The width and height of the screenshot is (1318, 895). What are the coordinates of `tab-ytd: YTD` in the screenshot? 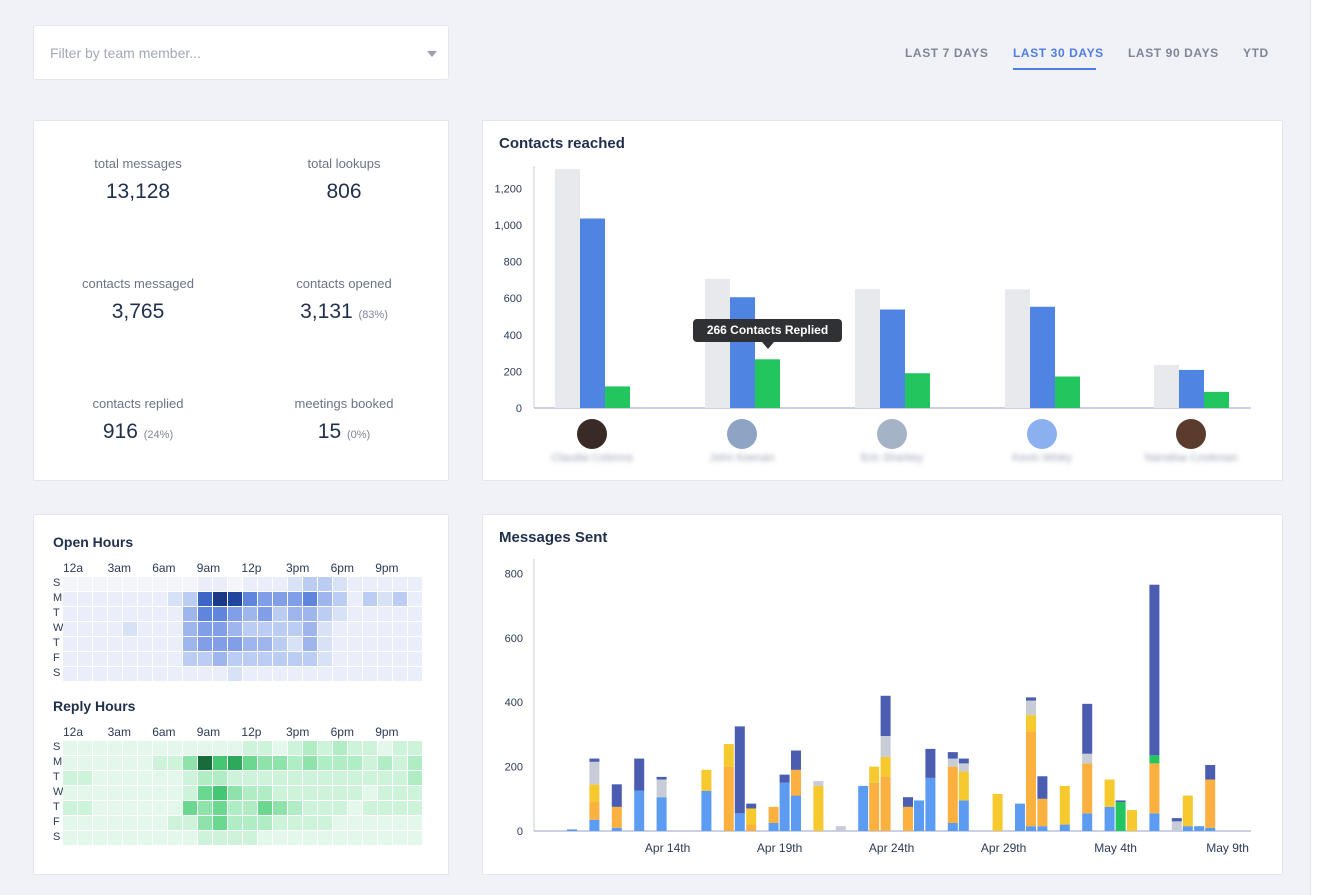 It's located at (1256, 53).